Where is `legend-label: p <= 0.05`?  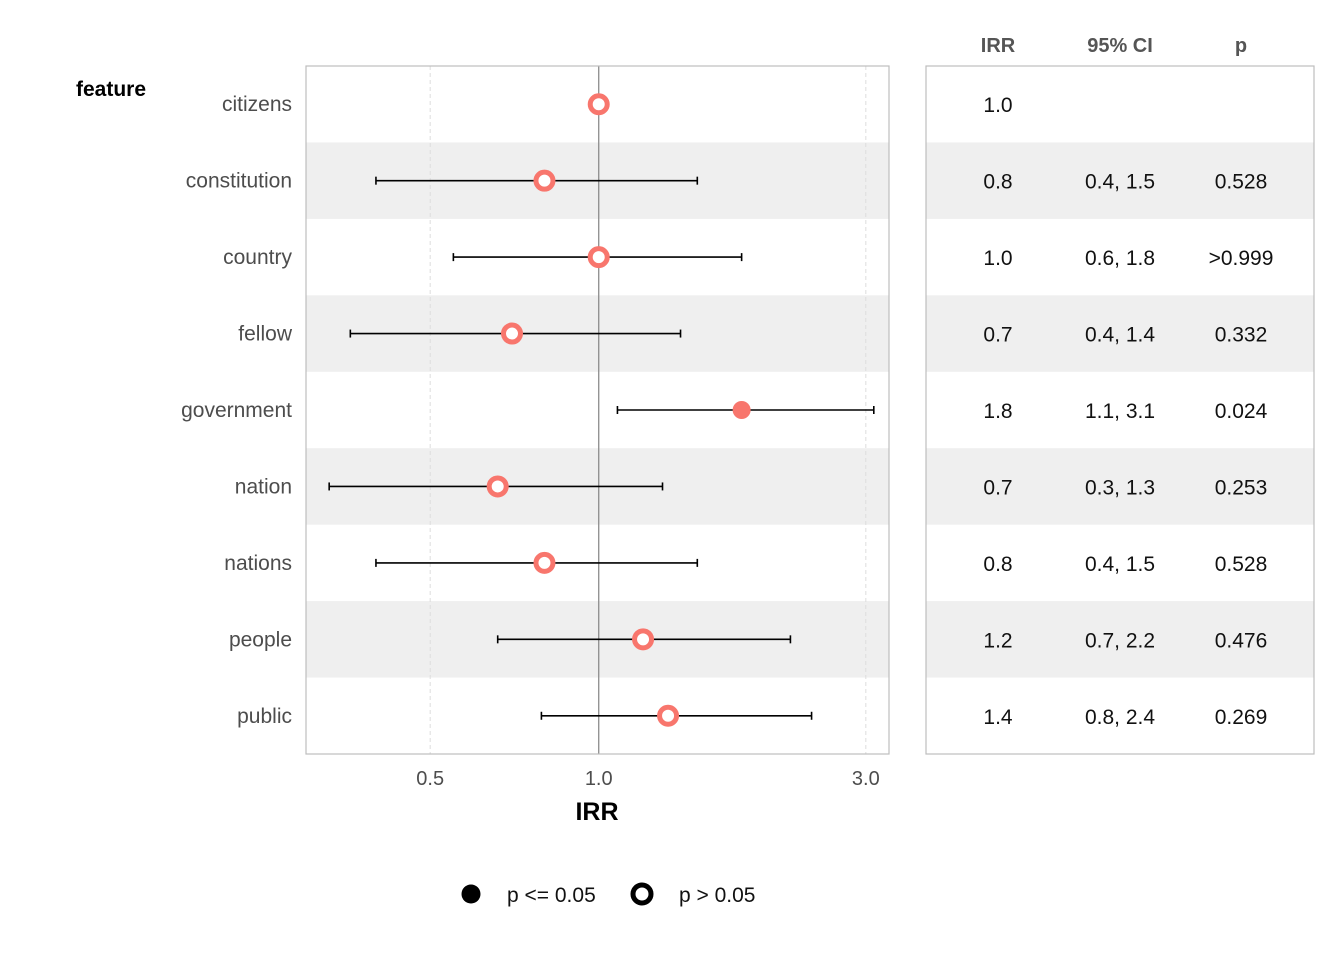 legend-label: p <= 0.05 is located at coordinates (551, 895).